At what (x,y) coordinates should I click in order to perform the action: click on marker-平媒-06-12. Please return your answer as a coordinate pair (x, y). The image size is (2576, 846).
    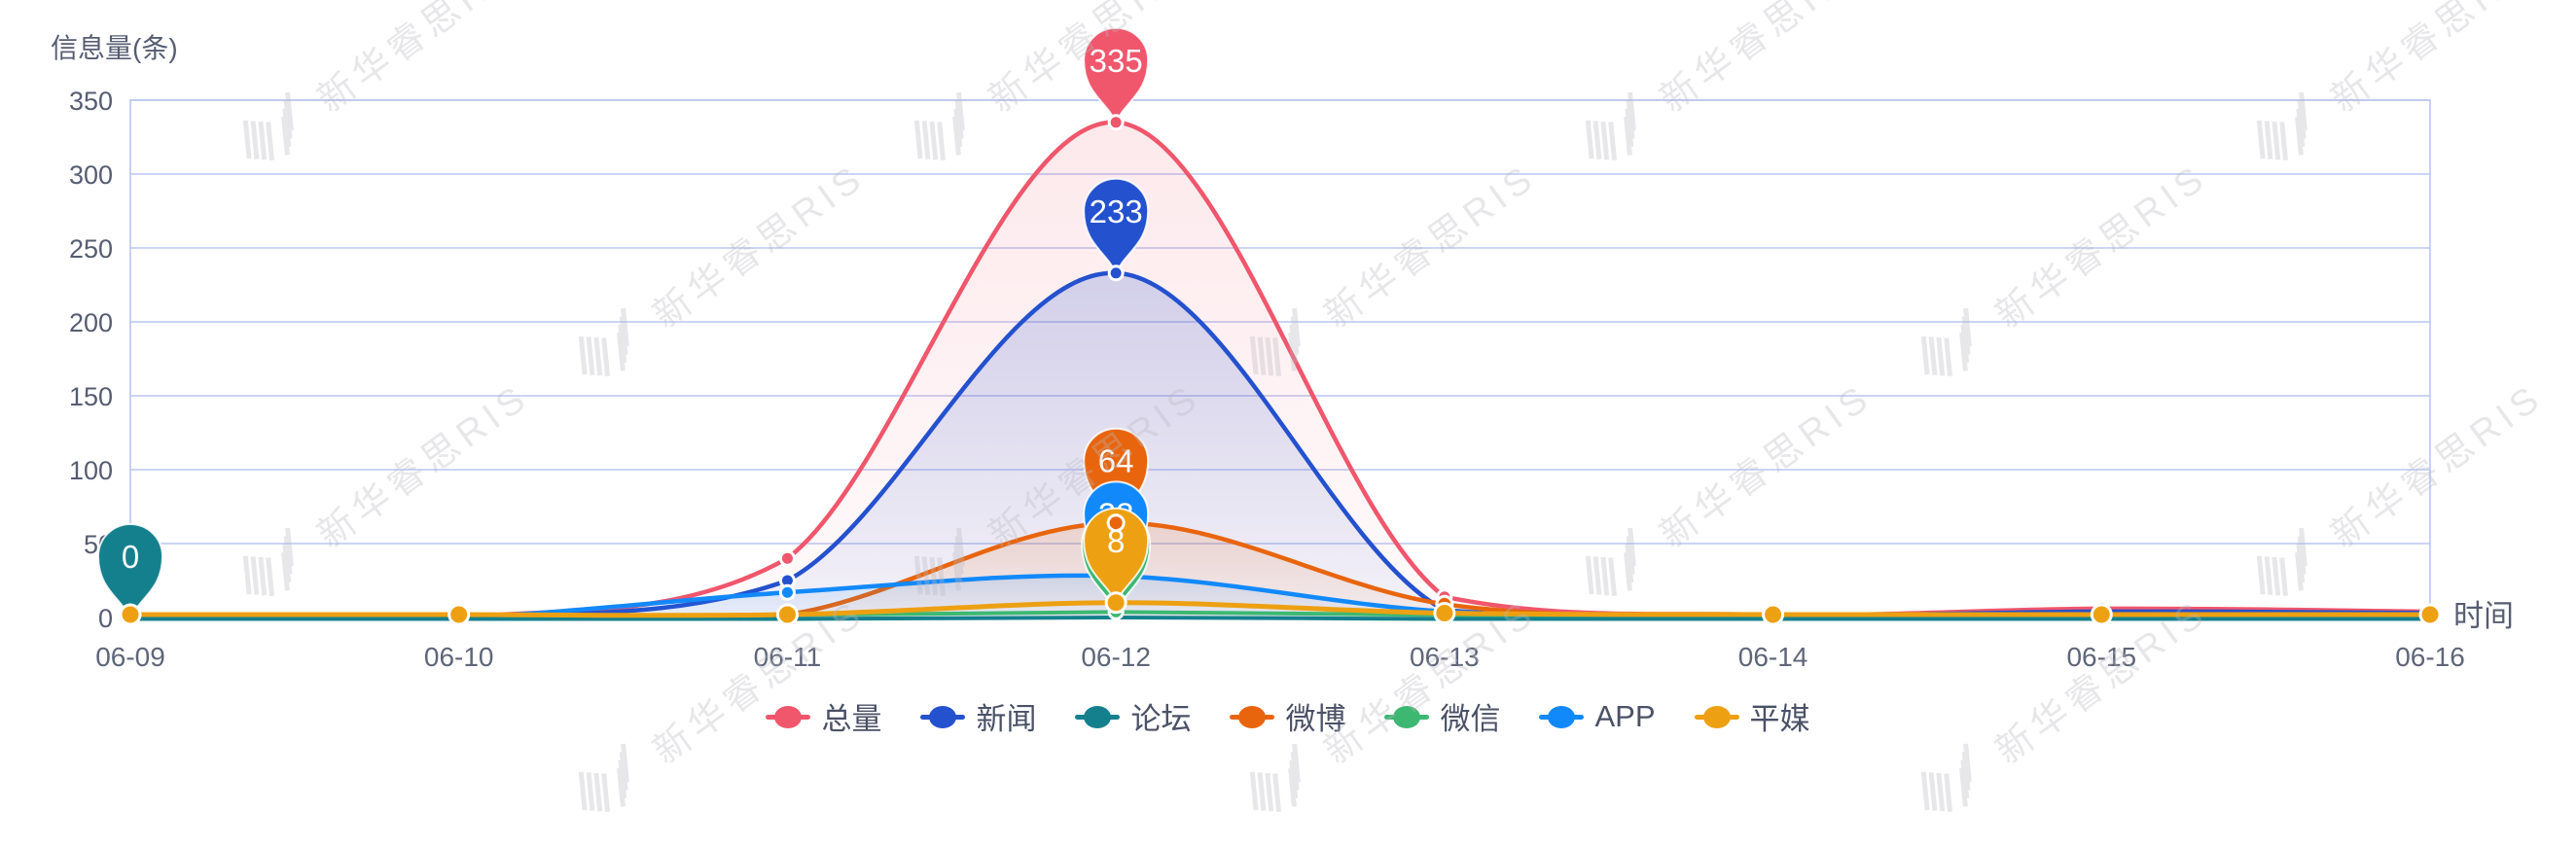
    Looking at the image, I should click on (1115, 603).